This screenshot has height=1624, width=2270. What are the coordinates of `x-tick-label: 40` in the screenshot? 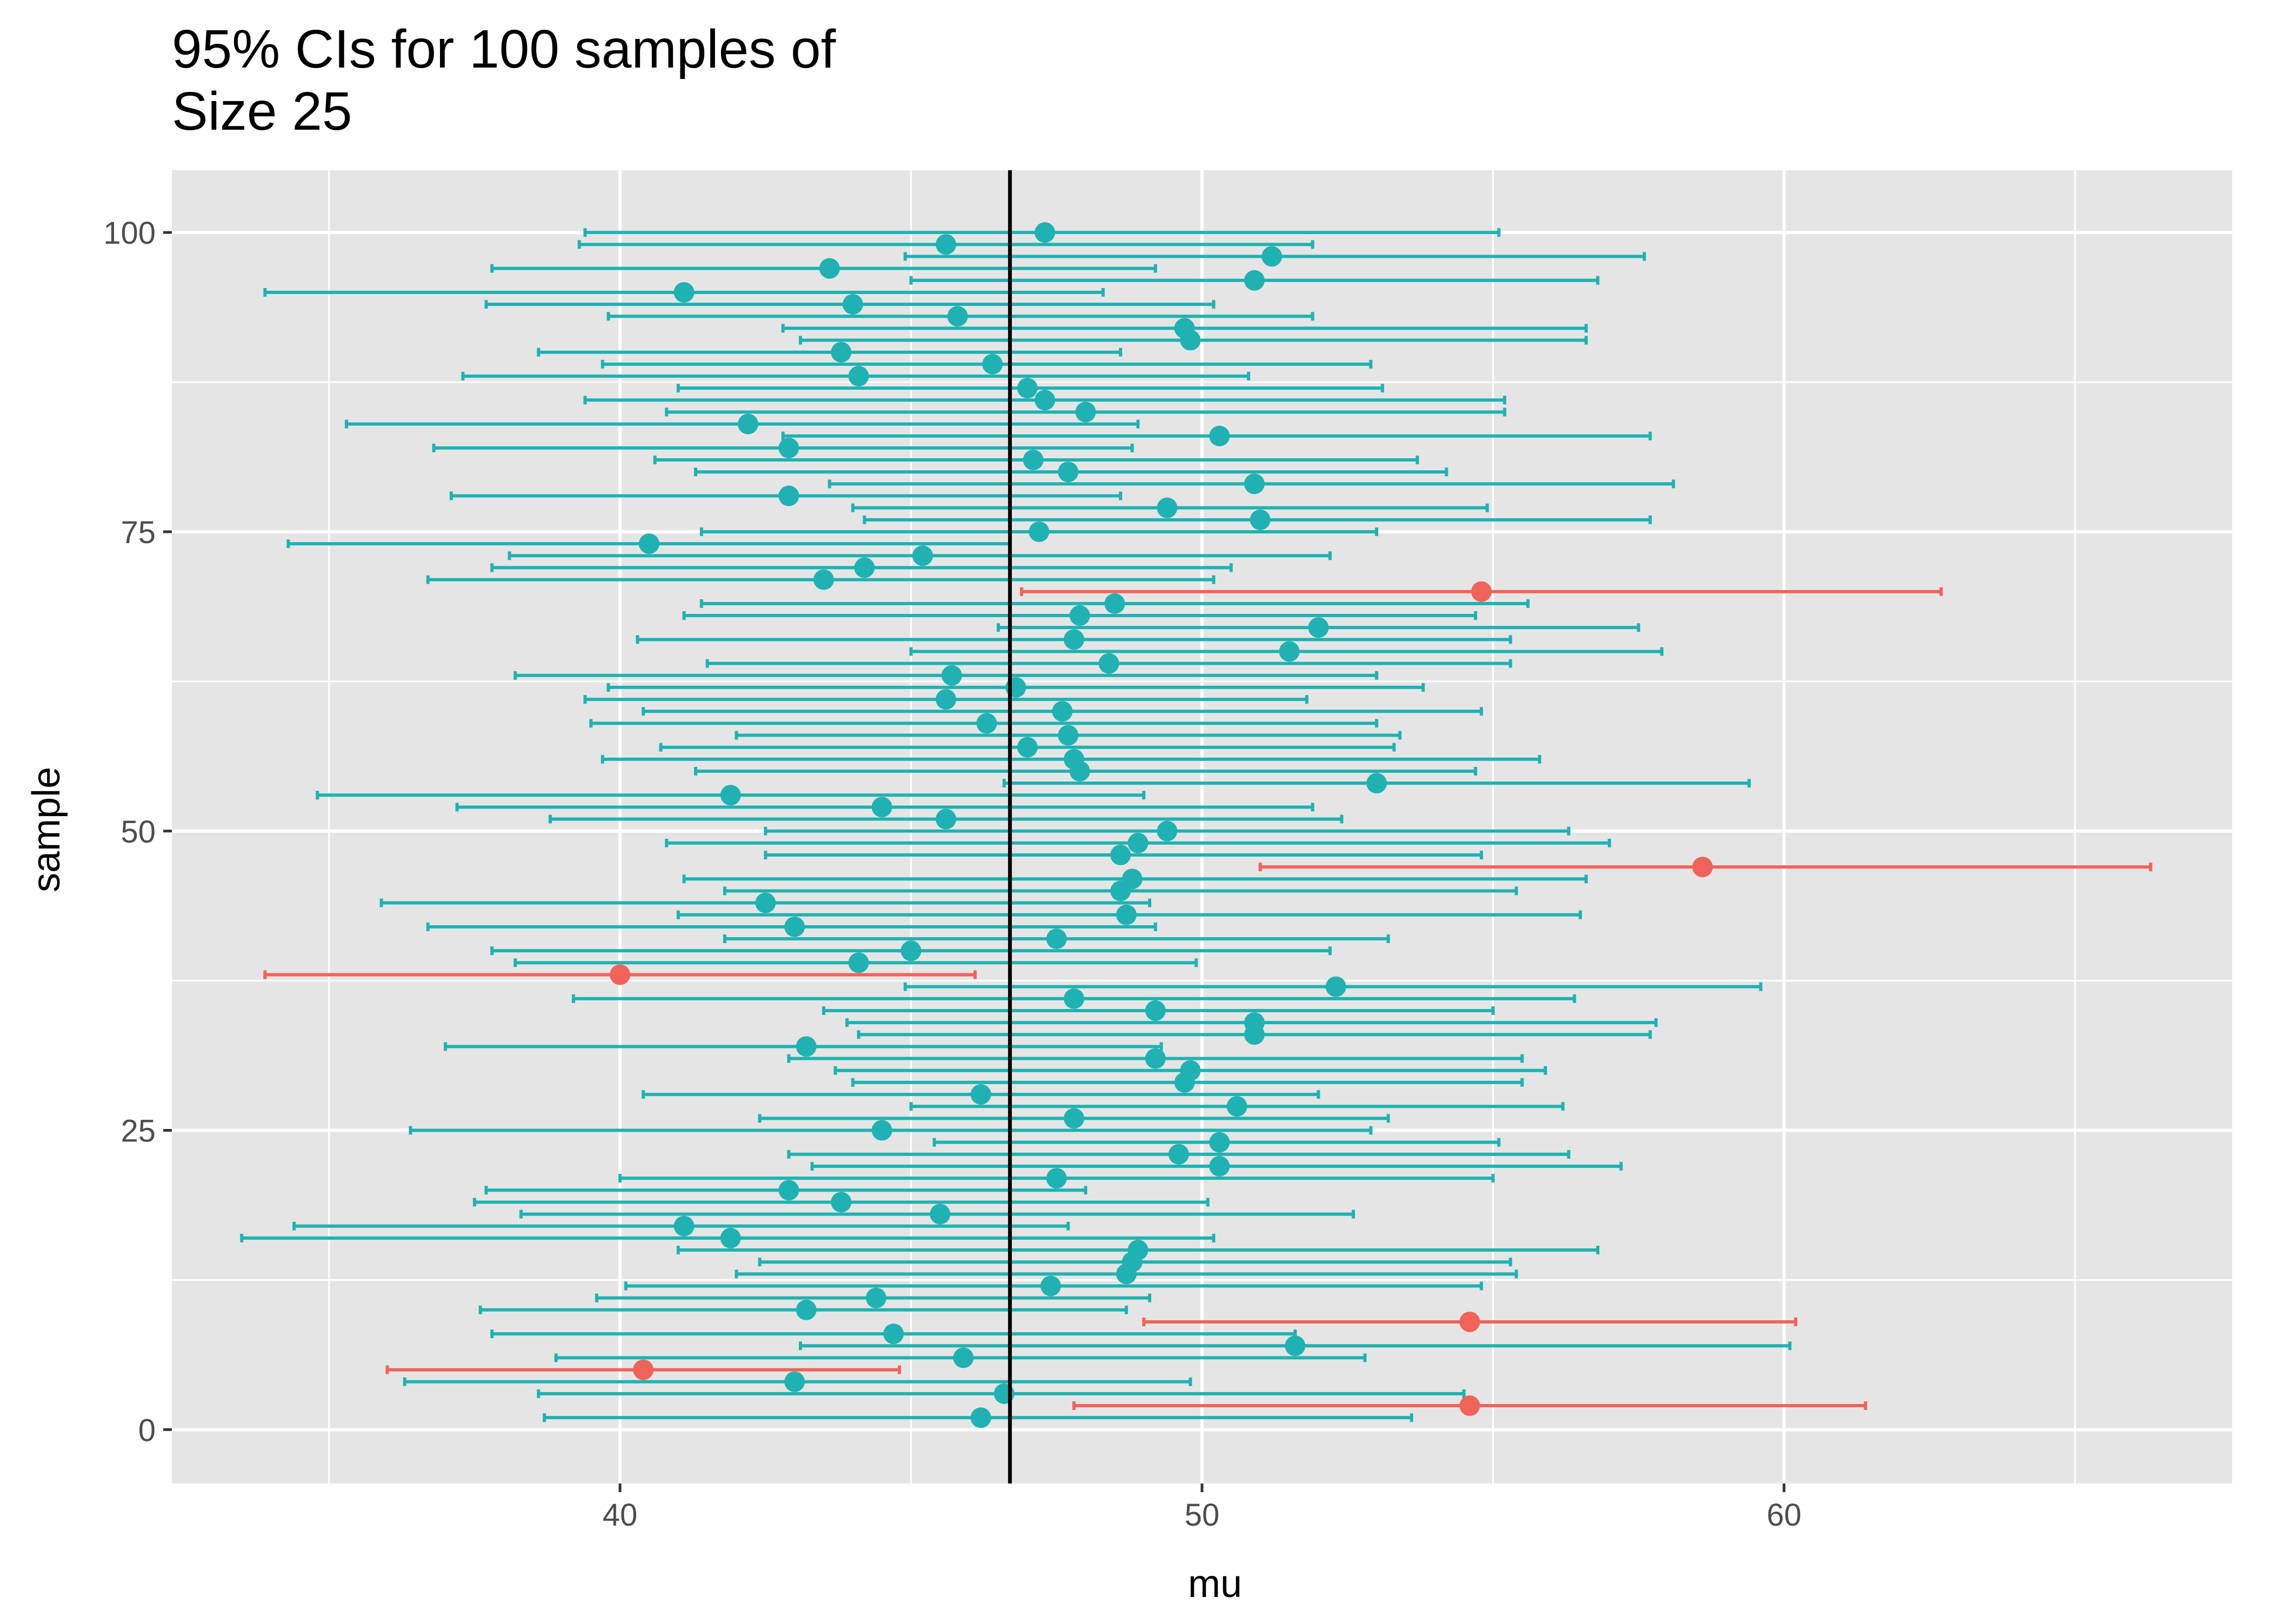 It's located at (620, 1515).